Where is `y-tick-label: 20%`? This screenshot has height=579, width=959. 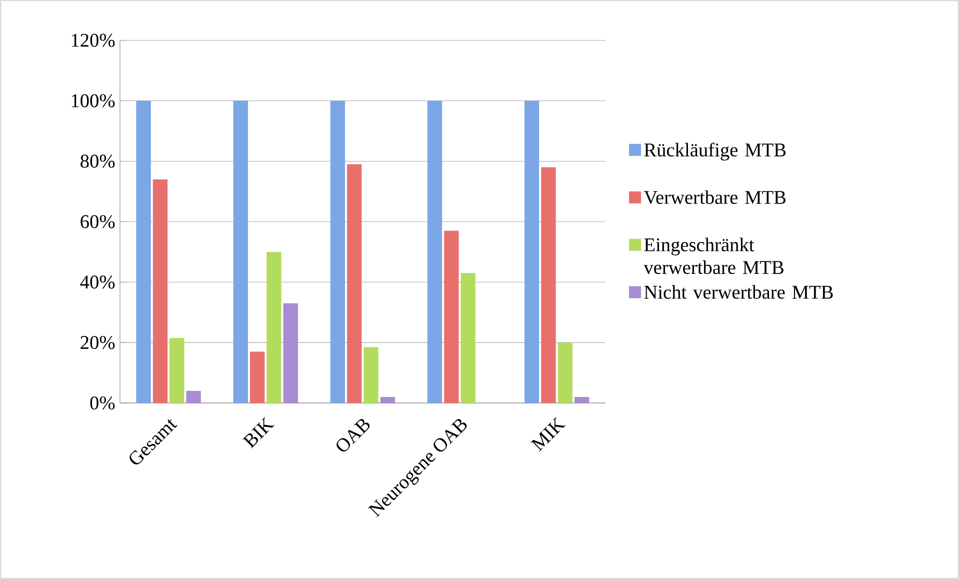 y-tick-label: 20% is located at coordinates (97, 343).